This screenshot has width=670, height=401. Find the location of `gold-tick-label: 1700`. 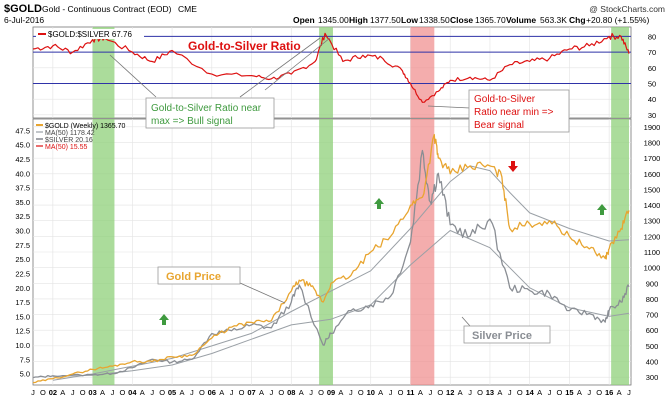

gold-tick-label: 1700 is located at coordinates (652, 158).